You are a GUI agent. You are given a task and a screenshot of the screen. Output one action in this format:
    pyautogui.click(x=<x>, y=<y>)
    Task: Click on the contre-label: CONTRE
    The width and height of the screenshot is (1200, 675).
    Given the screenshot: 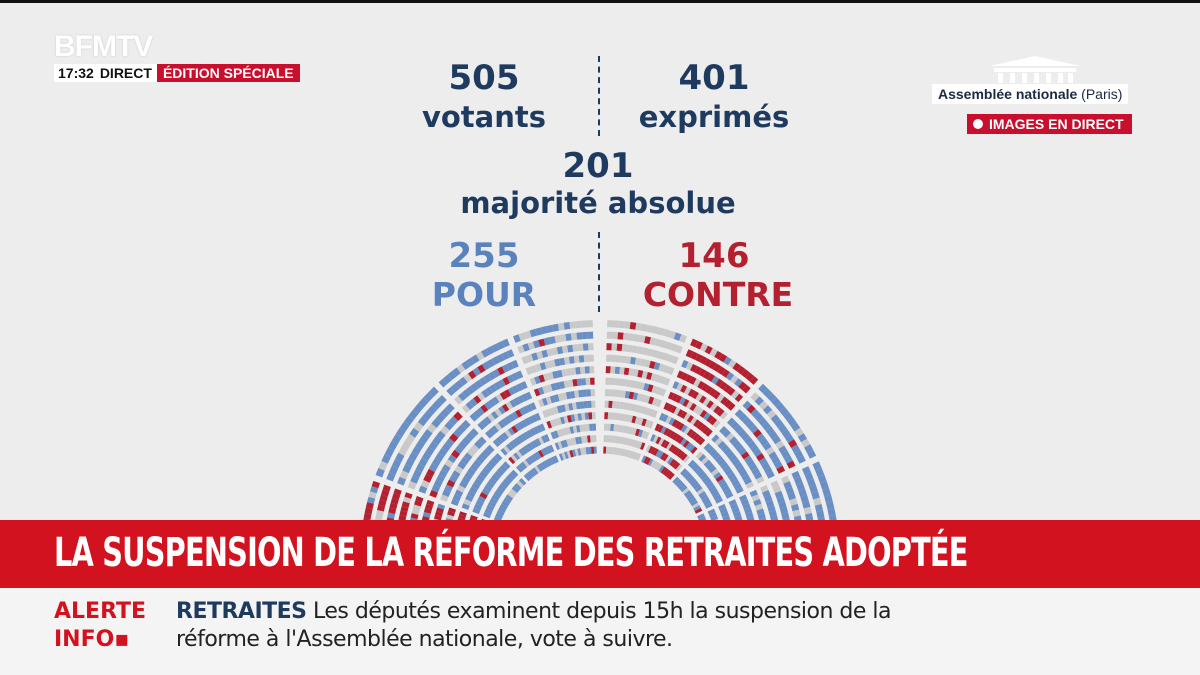 What is the action you would take?
    pyautogui.click(x=718, y=294)
    